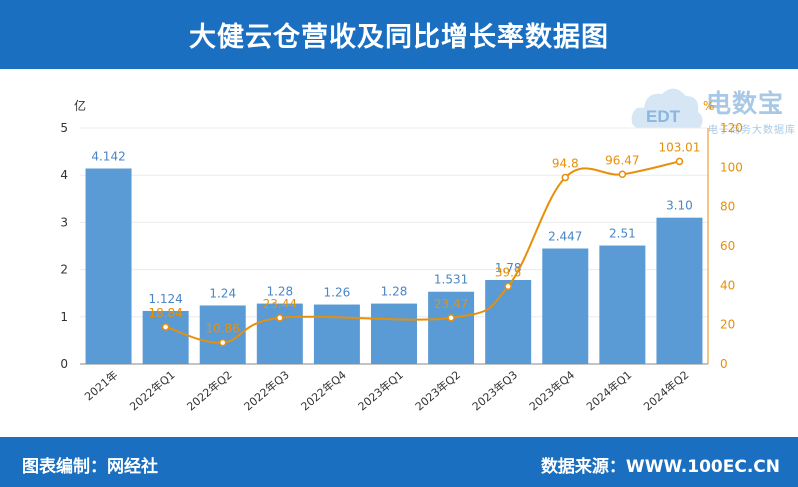  I want to click on y-left-tick-label: 5, so click(64, 128).